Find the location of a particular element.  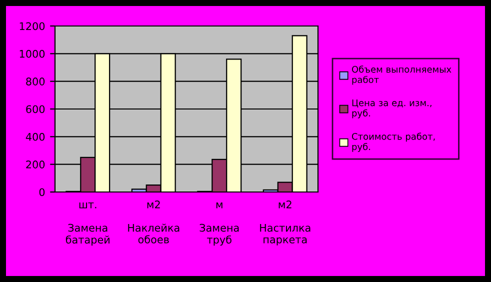

y-tick-label: 600 is located at coordinates (35, 109).